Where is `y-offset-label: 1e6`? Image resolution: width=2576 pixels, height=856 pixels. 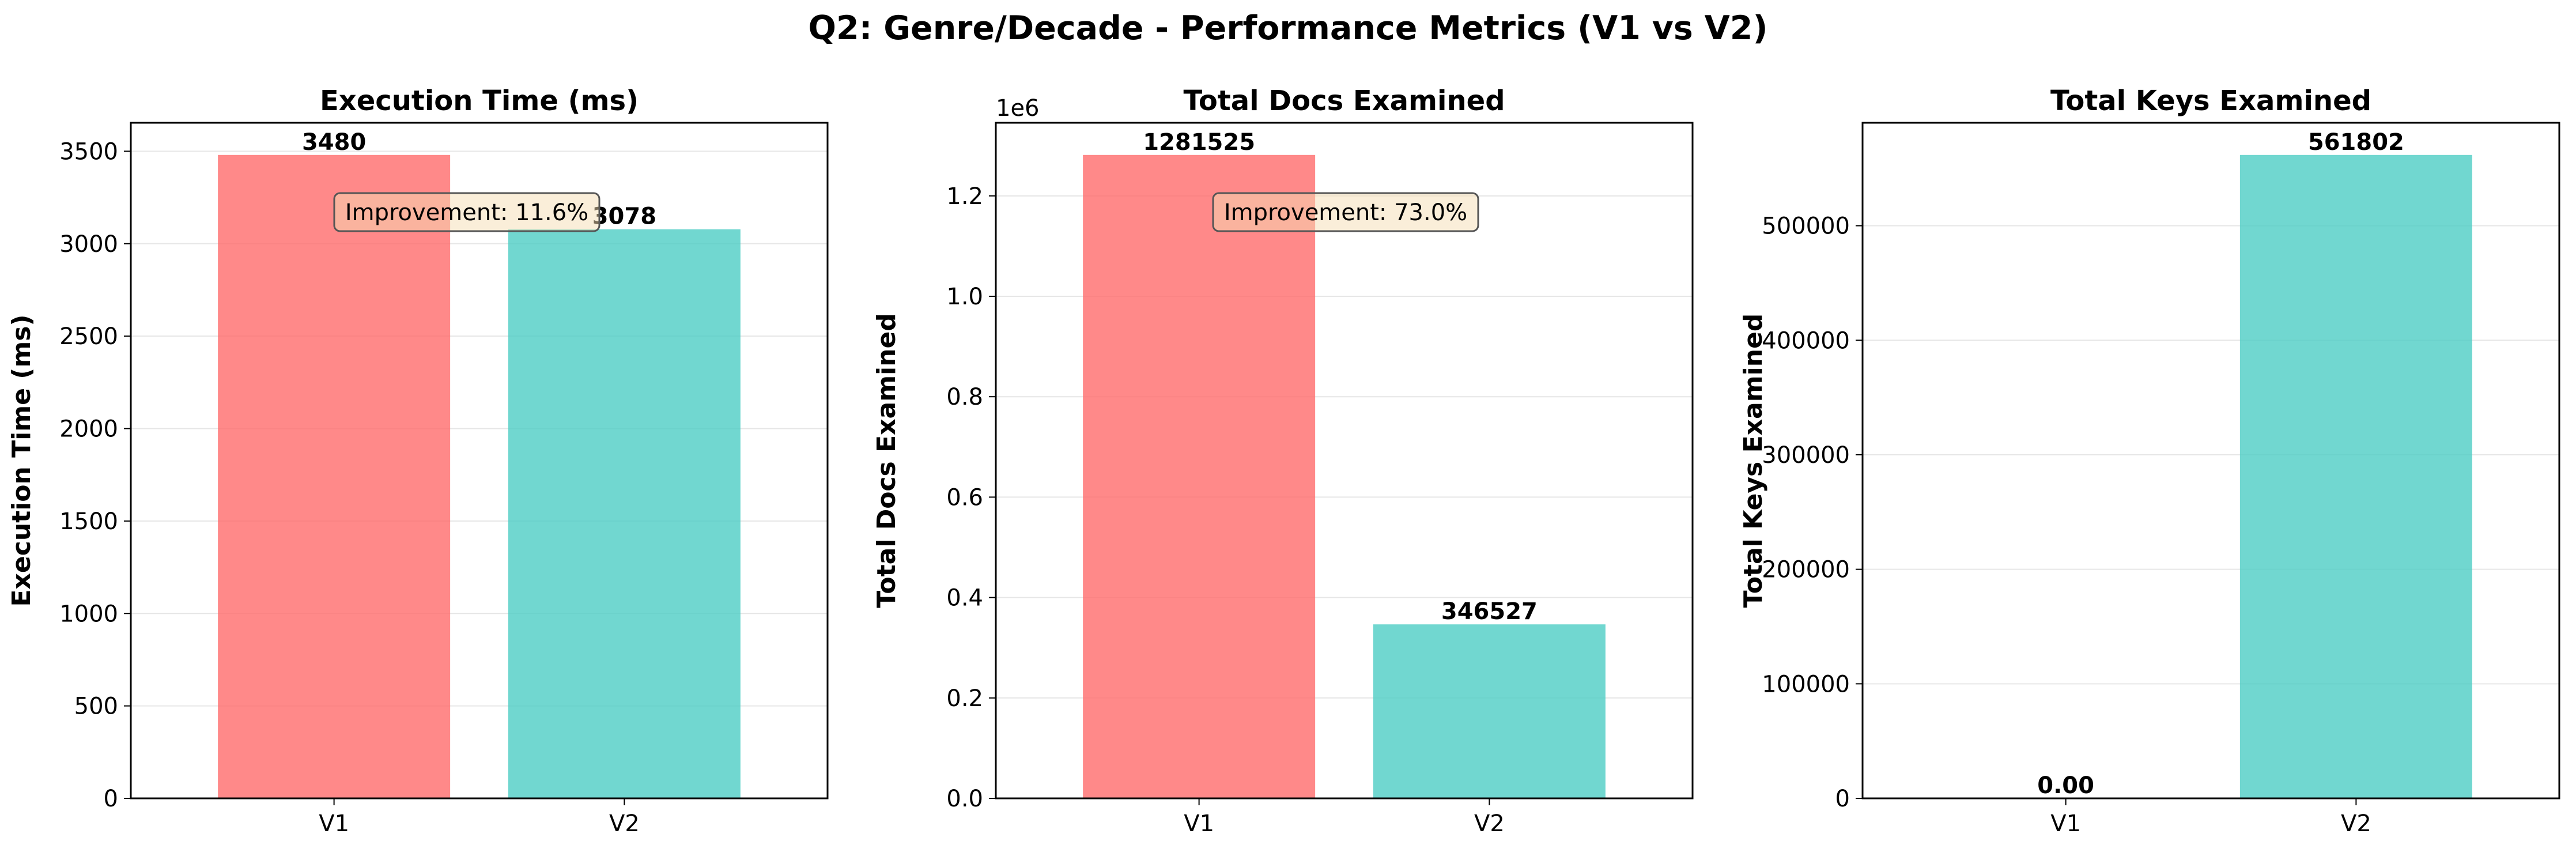 y-offset-label: 1e6 is located at coordinates (1018, 108).